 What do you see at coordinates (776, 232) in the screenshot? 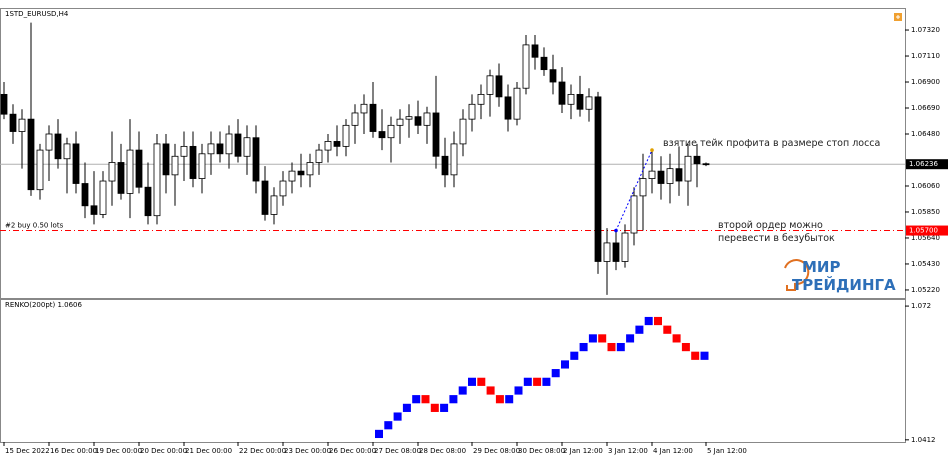
I see `annotation: второй ордер можно перевести в безубыток` at bounding box center [776, 232].